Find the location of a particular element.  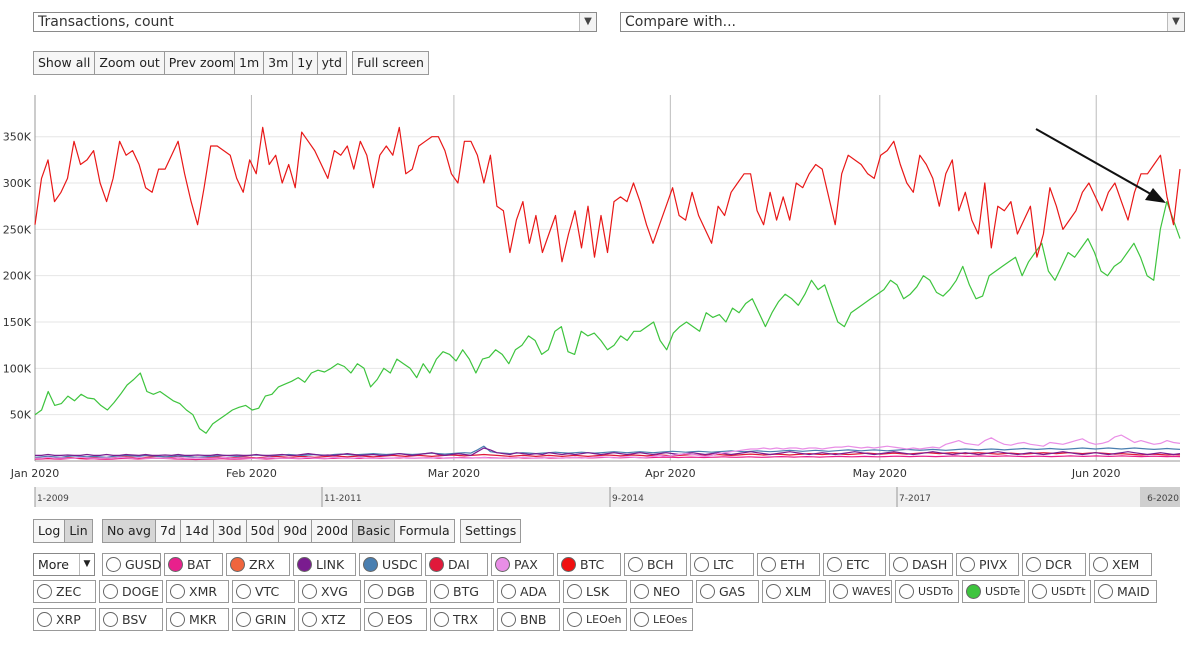

range-3m-button: 3m is located at coordinates (279, 63).